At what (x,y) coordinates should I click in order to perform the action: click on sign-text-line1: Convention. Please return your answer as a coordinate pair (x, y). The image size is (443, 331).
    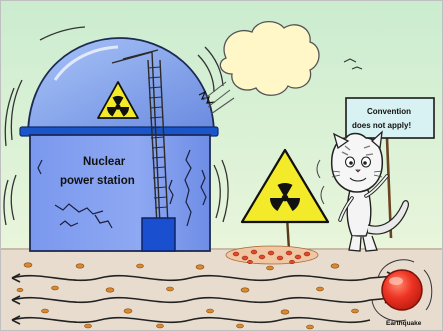
    Looking at the image, I should click on (389, 111).